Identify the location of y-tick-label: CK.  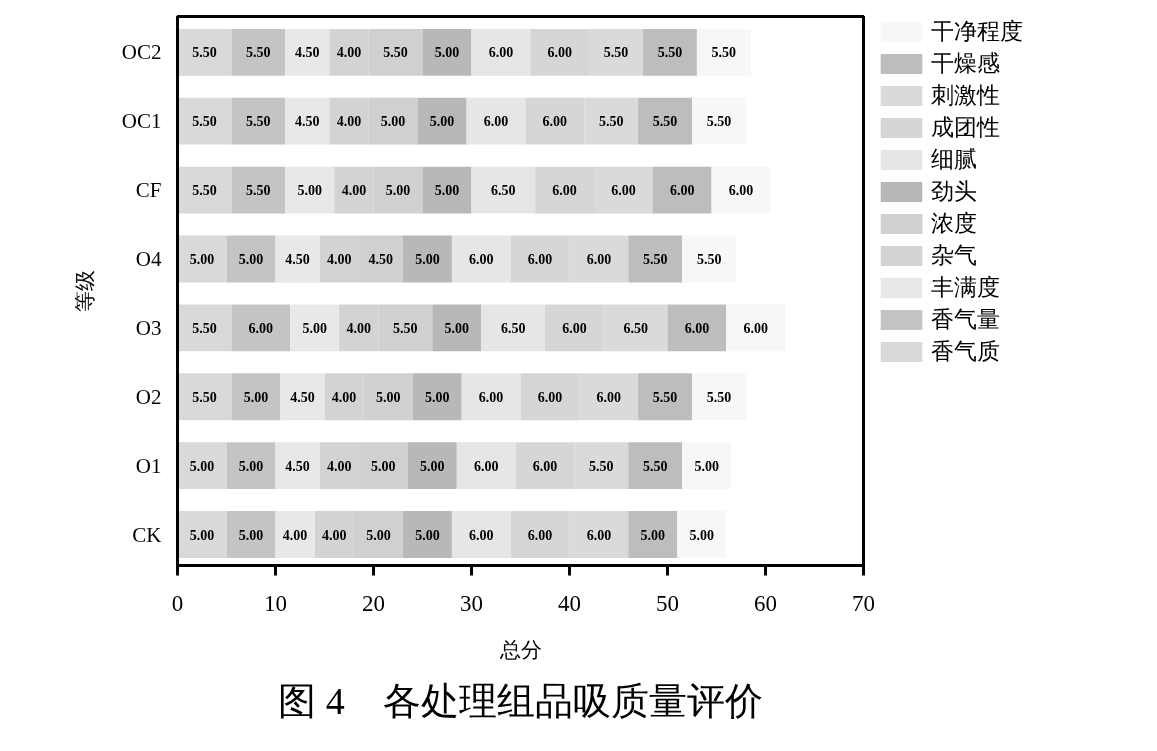
(147, 534).